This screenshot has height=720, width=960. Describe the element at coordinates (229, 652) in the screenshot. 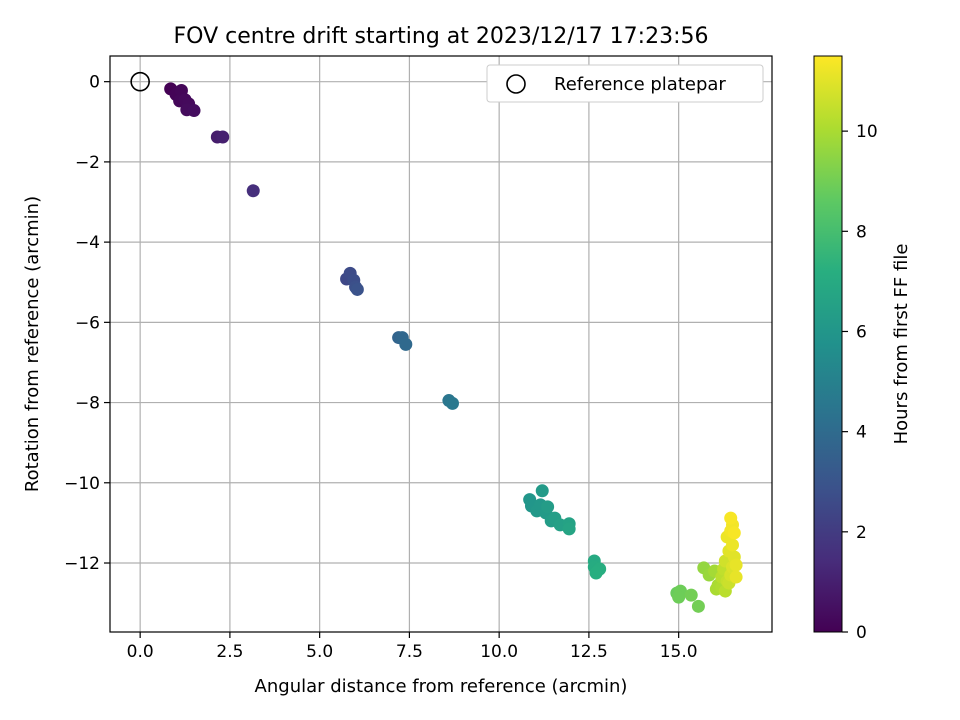

I see `x-tick-label: 2.5` at that location.